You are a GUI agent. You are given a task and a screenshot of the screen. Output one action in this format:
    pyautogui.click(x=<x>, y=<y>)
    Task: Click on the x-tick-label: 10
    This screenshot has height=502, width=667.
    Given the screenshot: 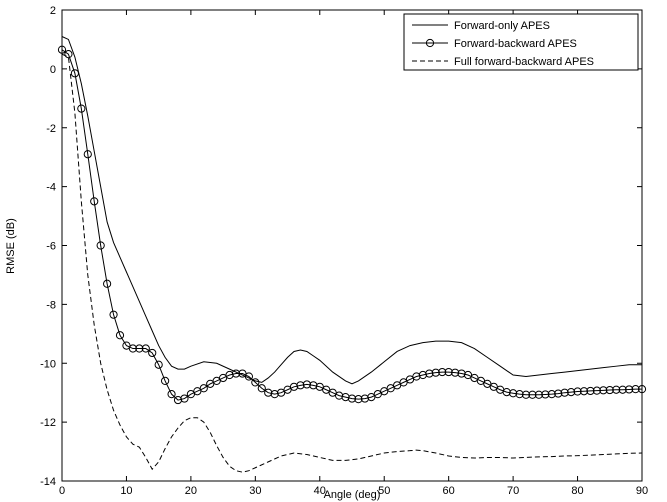 What is the action you would take?
    pyautogui.click(x=126, y=491)
    